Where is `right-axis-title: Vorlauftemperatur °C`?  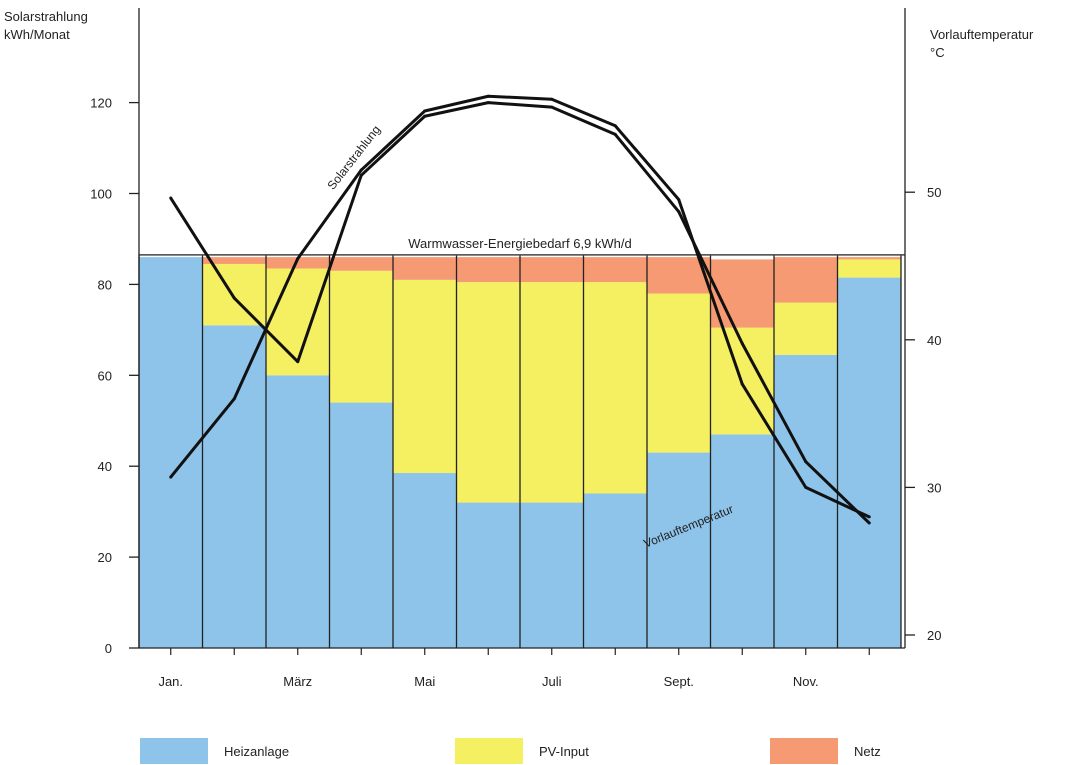
right-axis-title: Vorlauftemperatur °C is located at coordinates (981, 44).